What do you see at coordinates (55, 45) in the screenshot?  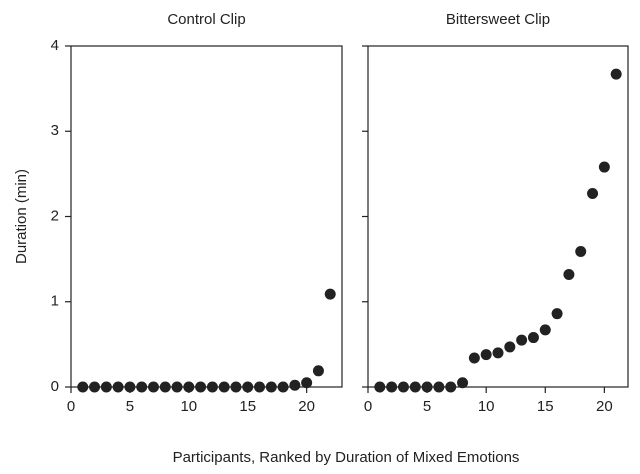 I see `y-tick-label: 4` at bounding box center [55, 45].